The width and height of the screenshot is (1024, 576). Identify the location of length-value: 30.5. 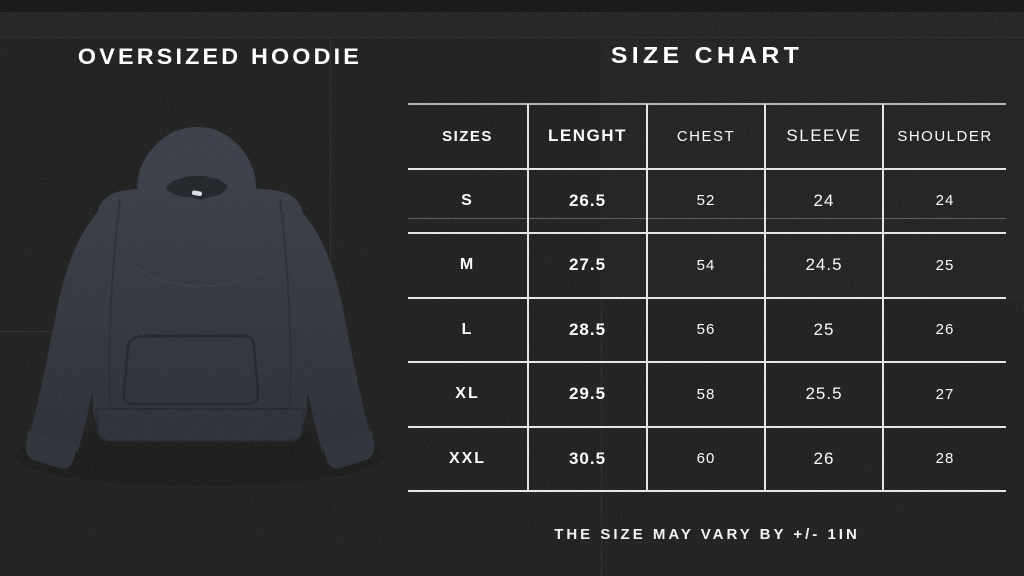
(586, 457).